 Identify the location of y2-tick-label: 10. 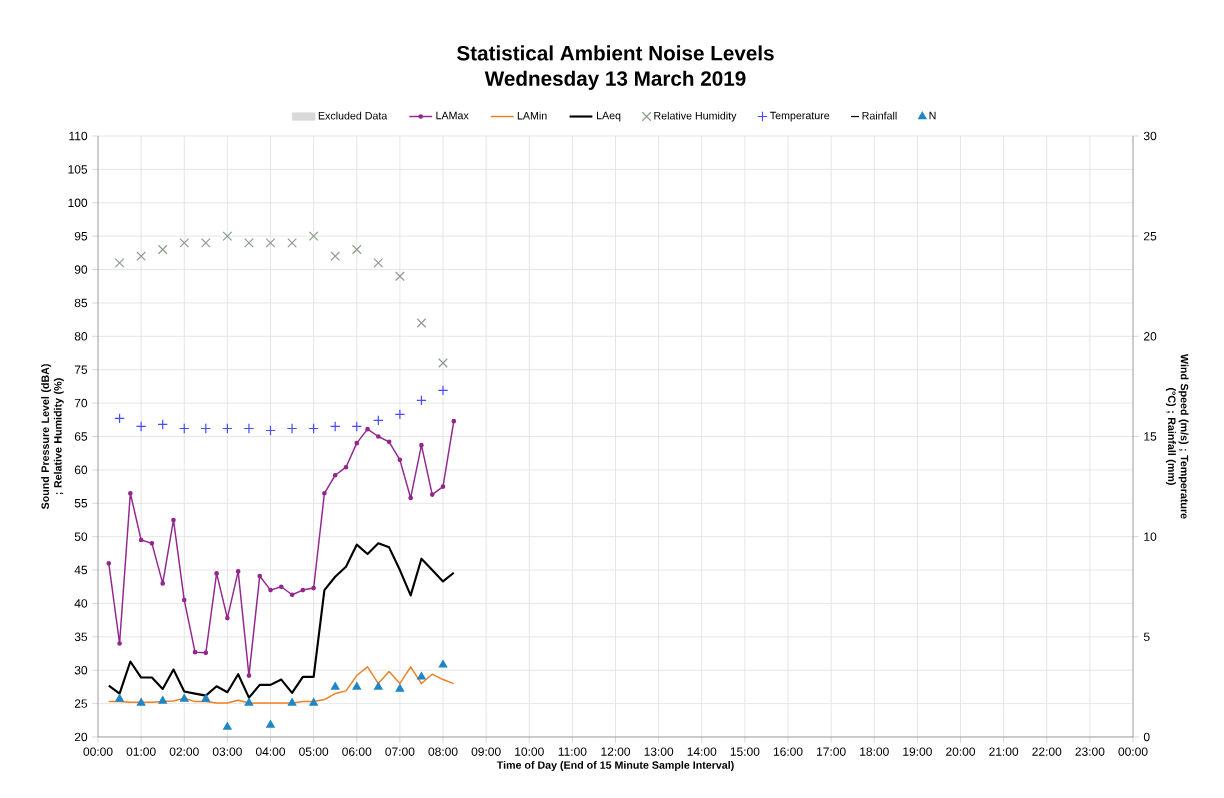
(1150, 536).